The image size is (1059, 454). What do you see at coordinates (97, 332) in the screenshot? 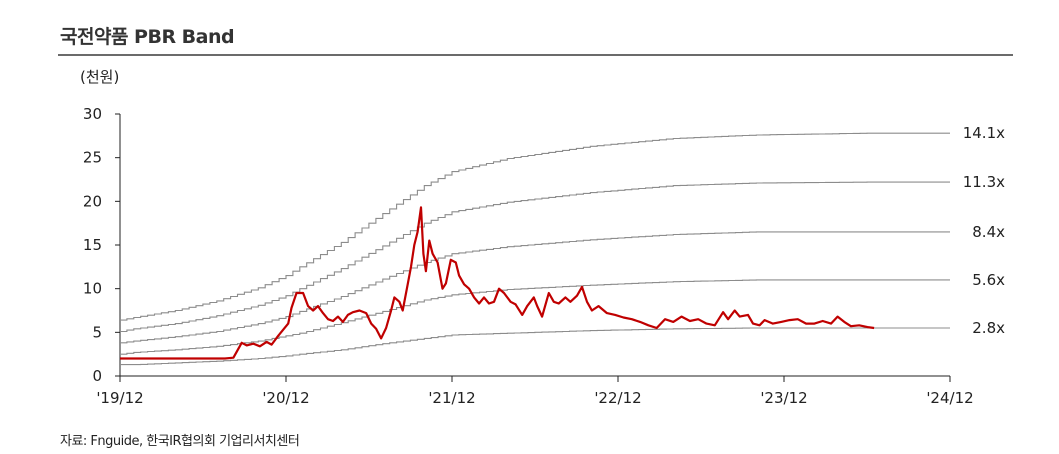
I see `y-tick-label: 5` at bounding box center [97, 332].